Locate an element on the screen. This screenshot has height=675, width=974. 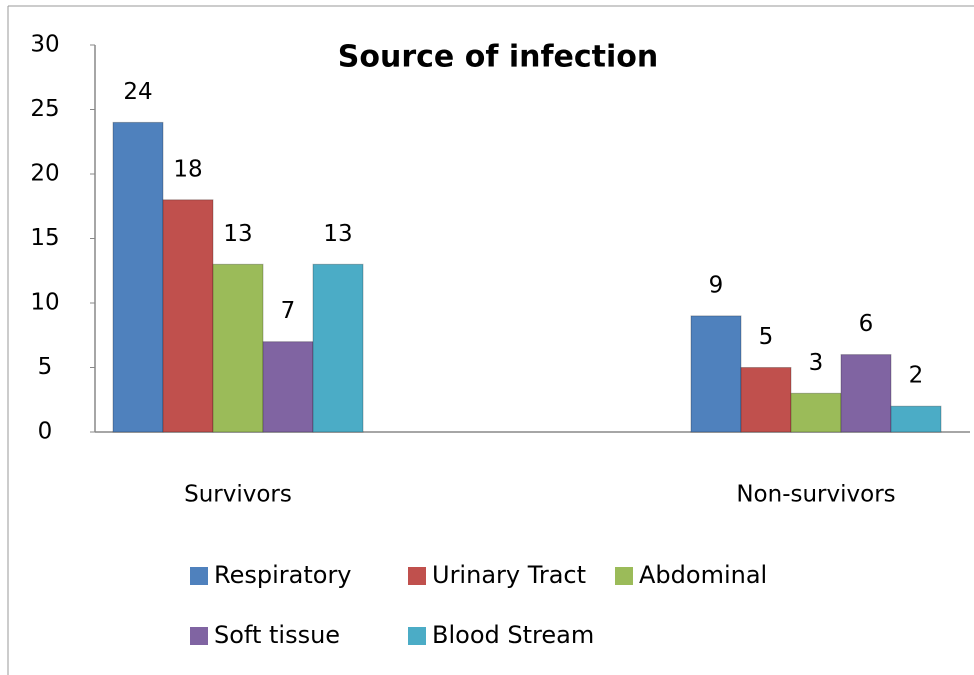
x-tick-label: Non-survivors is located at coordinates (815, 495).